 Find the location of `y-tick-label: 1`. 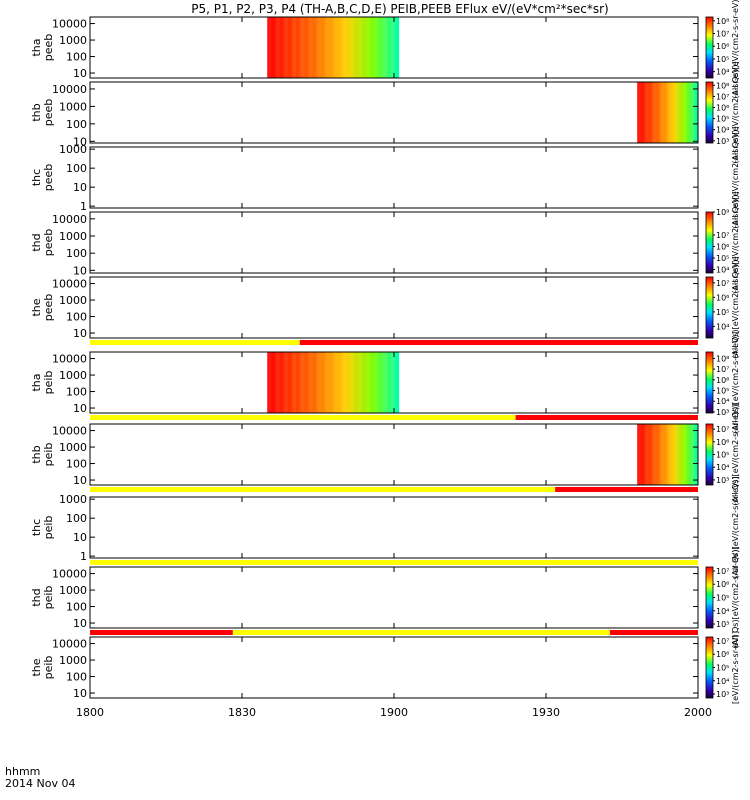

y-tick-label: 1 is located at coordinates (83, 556).